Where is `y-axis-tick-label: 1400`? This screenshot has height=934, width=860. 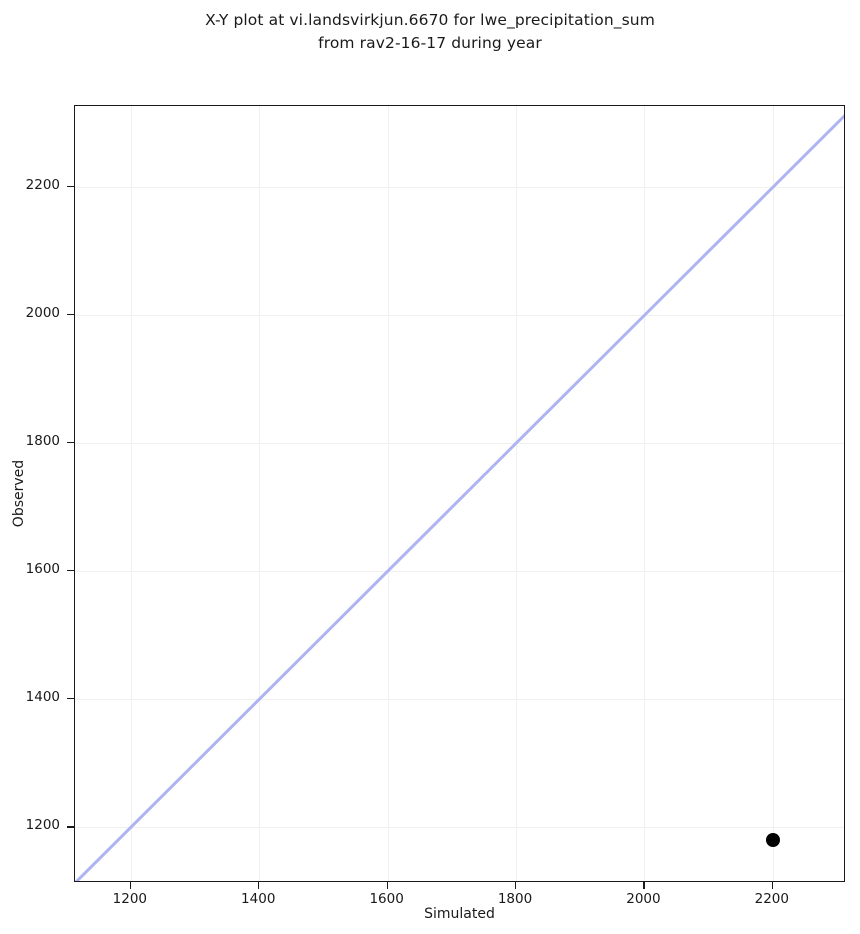
y-axis-tick-label: 1400 is located at coordinates (42, 697).